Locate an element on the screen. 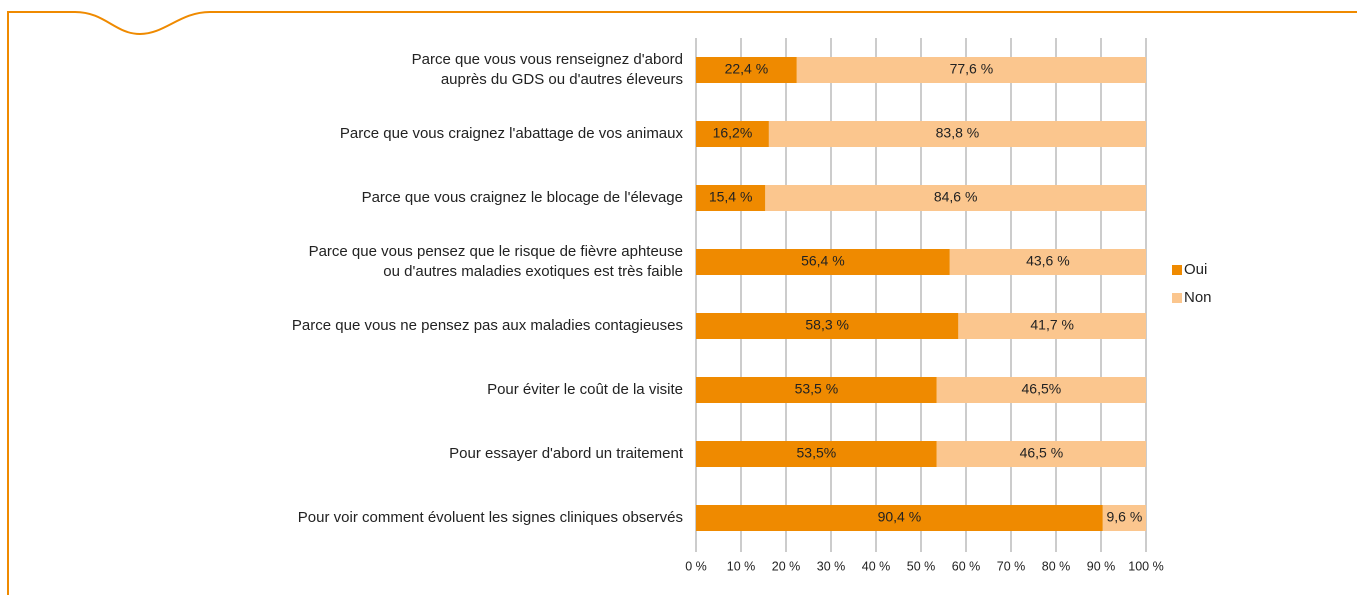 The width and height of the screenshot is (1357, 595). value-label: 56,4 % is located at coordinates (823, 261).